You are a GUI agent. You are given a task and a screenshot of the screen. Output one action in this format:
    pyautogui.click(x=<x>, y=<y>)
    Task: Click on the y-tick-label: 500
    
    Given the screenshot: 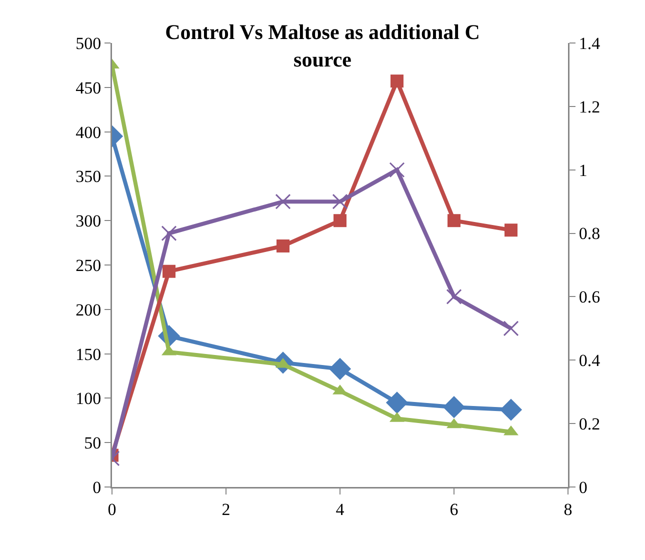 What is the action you would take?
    pyautogui.click(x=89, y=43)
    